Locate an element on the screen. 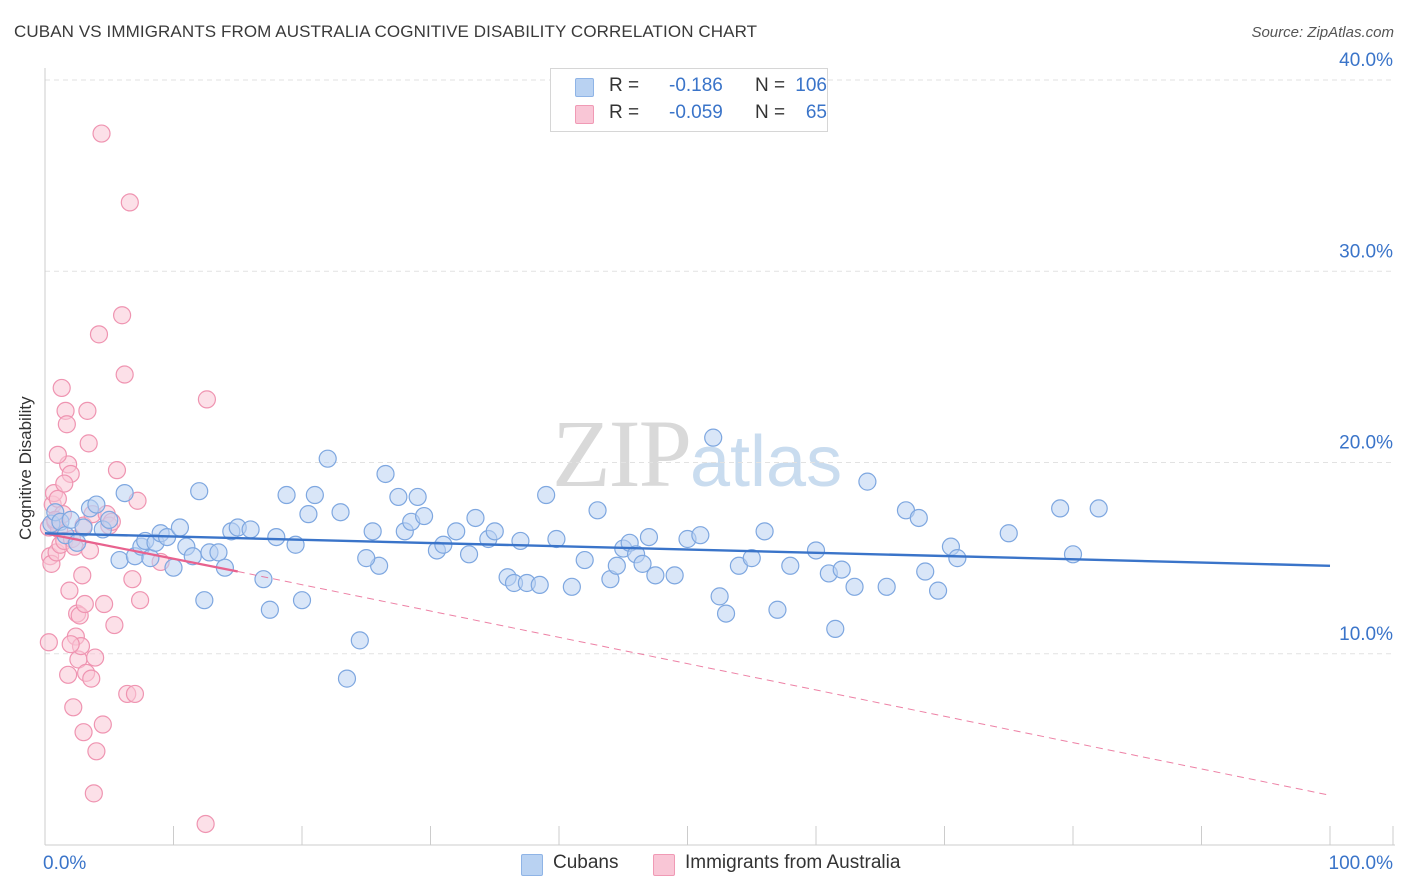 This screenshot has height=892, width=1406. series-legend: Cubans Immigrants from Australia is located at coordinates (703, 865).